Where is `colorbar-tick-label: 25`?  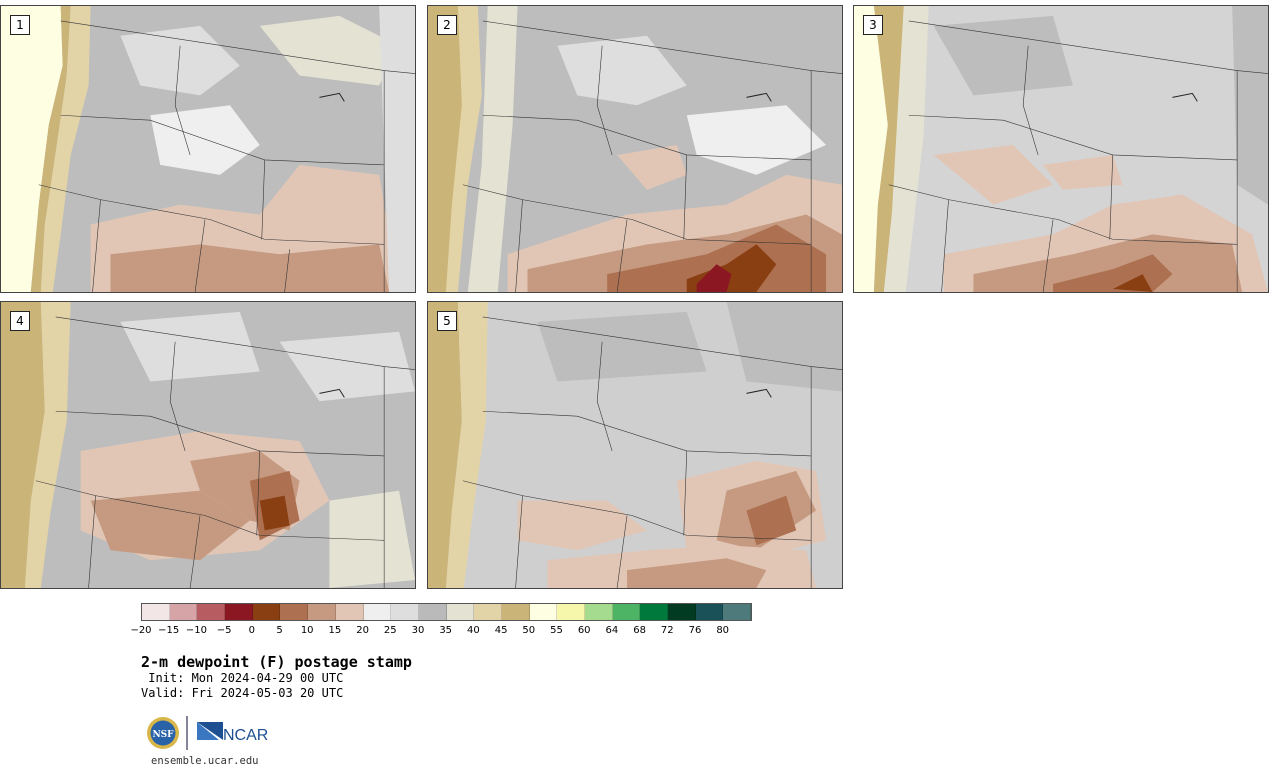
colorbar-tick-label: 25 is located at coordinates (390, 630).